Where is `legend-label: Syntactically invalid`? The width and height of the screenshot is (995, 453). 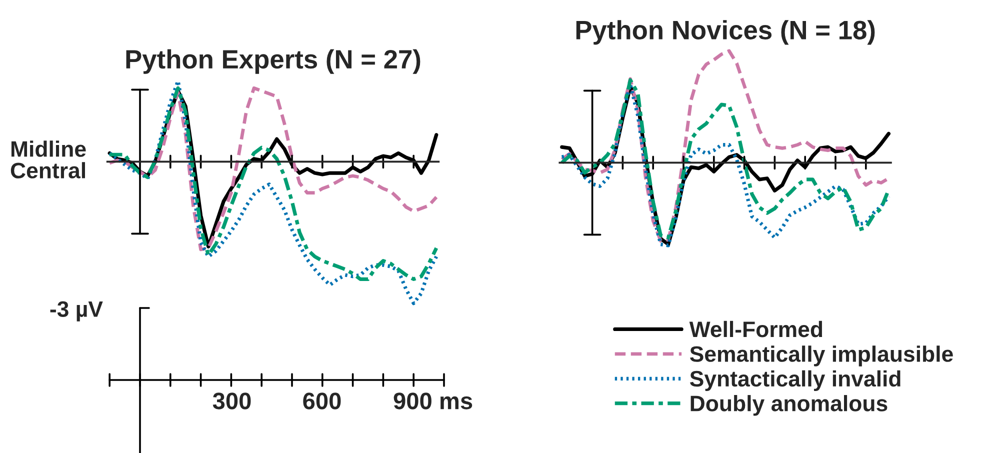 legend-label: Syntactically invalid is located at coordinates (795, 381).